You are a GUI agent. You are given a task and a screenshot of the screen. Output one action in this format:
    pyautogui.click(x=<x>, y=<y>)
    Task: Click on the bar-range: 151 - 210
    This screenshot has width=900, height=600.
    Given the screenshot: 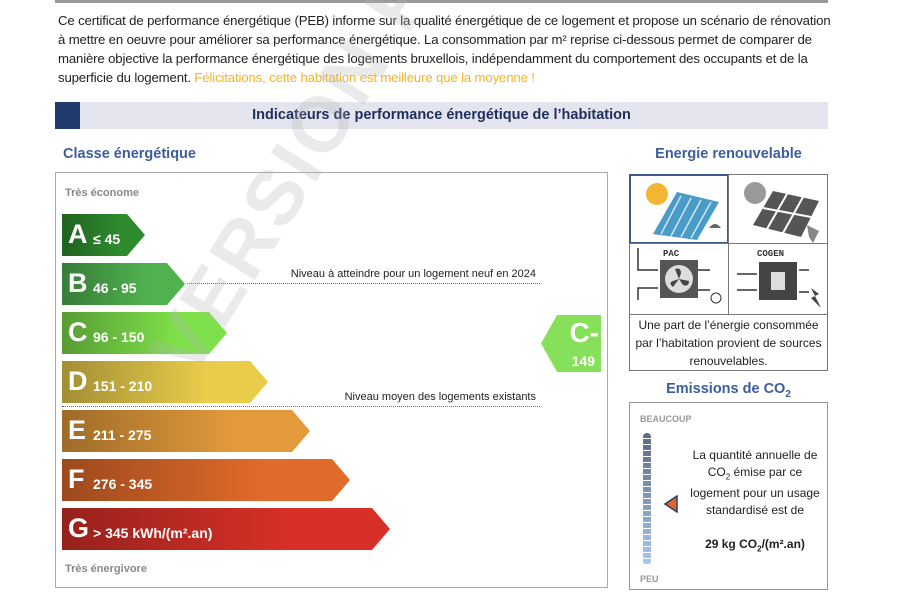 What is the action you would take?
    pyautogui.click(x=123, y=386)
    